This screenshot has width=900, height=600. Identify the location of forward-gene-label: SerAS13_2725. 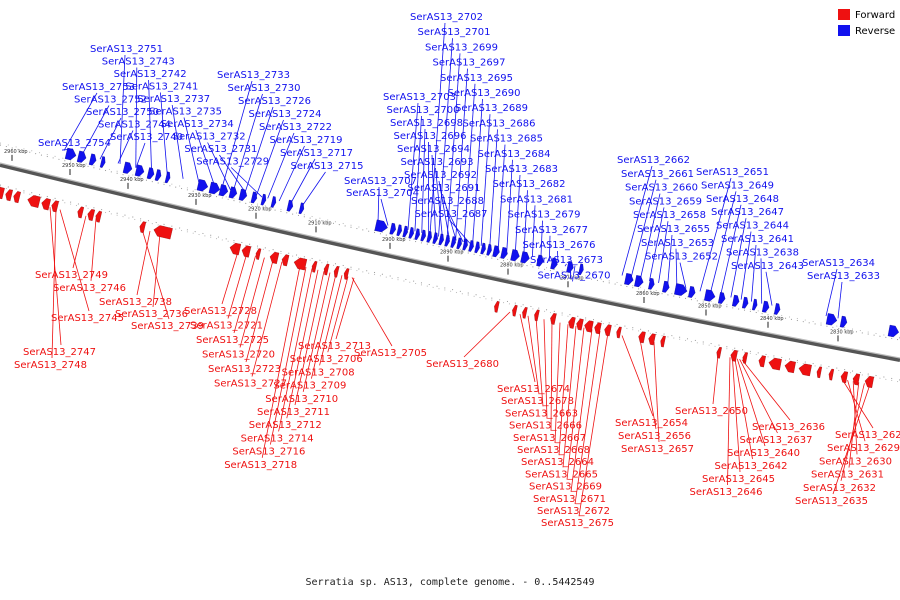
(232, 340).